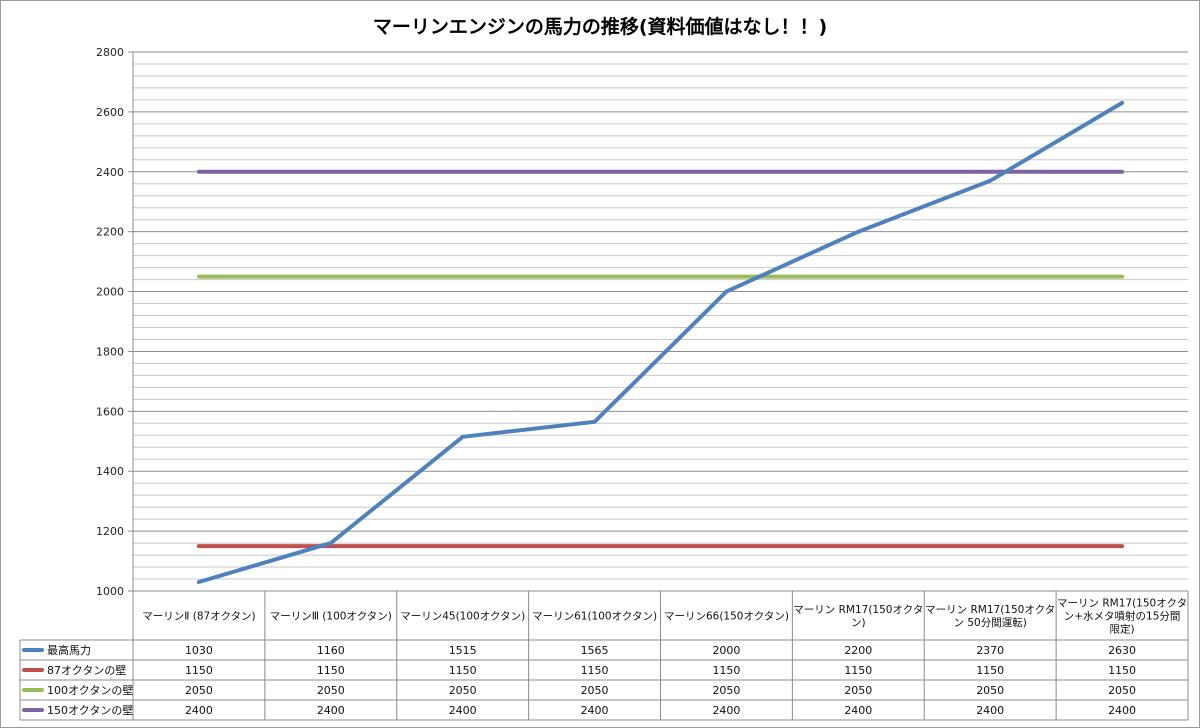 This screenshot has width=1200, height=728. What do you see at coordinates (110, 232) in the screenshot?
I see `y-tick-label: 2200` at bounding box center [110, 232].